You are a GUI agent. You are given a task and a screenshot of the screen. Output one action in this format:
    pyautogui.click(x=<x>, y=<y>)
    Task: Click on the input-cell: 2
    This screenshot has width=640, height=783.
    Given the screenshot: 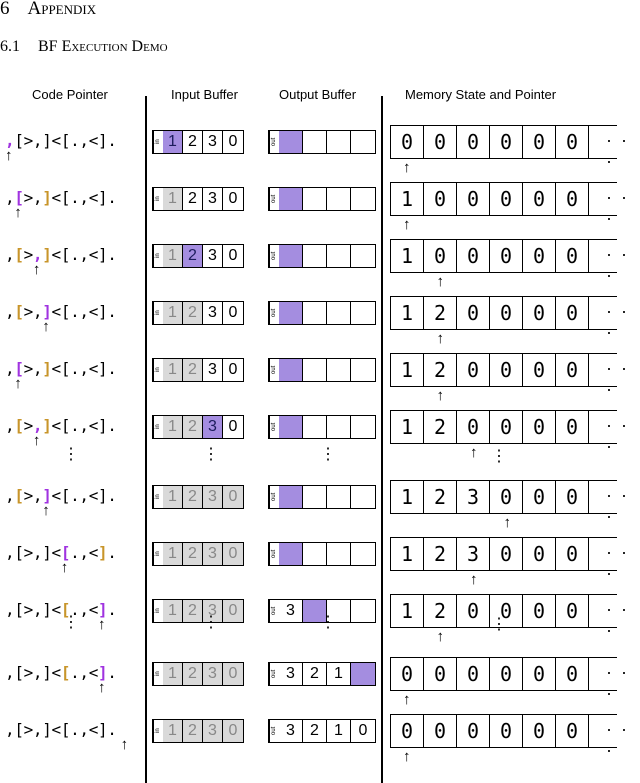 What is the action you would take?
    pyautogui.click(x=193, y=370)
    